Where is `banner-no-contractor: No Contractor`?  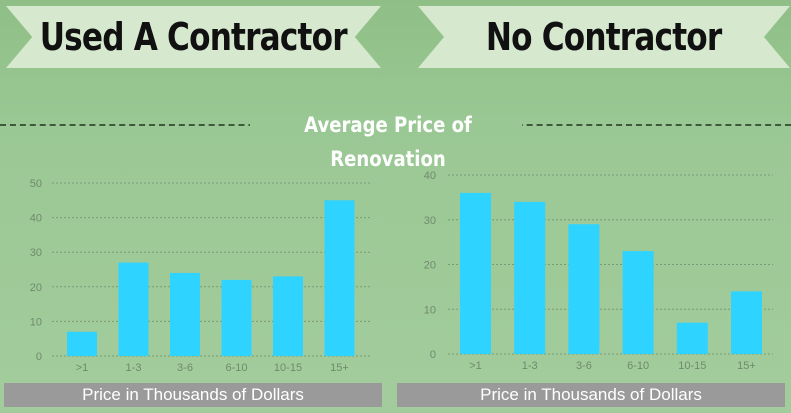
banner-no-contractor: No Contractor is located at coordinates (604, 37).